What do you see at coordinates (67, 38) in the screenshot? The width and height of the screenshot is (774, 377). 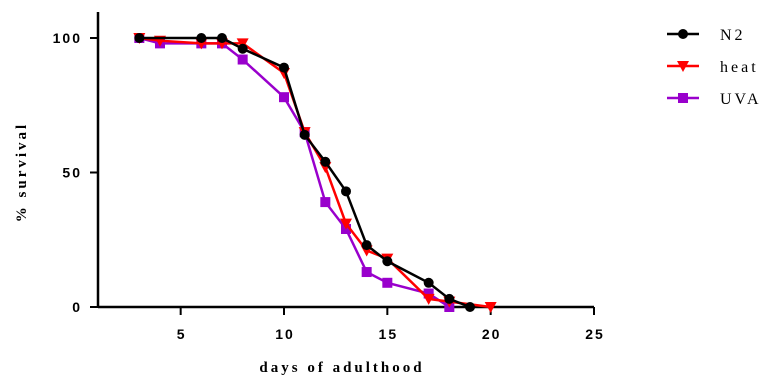 I see `y-tick-label: 100` at bounding box center [67, 38].